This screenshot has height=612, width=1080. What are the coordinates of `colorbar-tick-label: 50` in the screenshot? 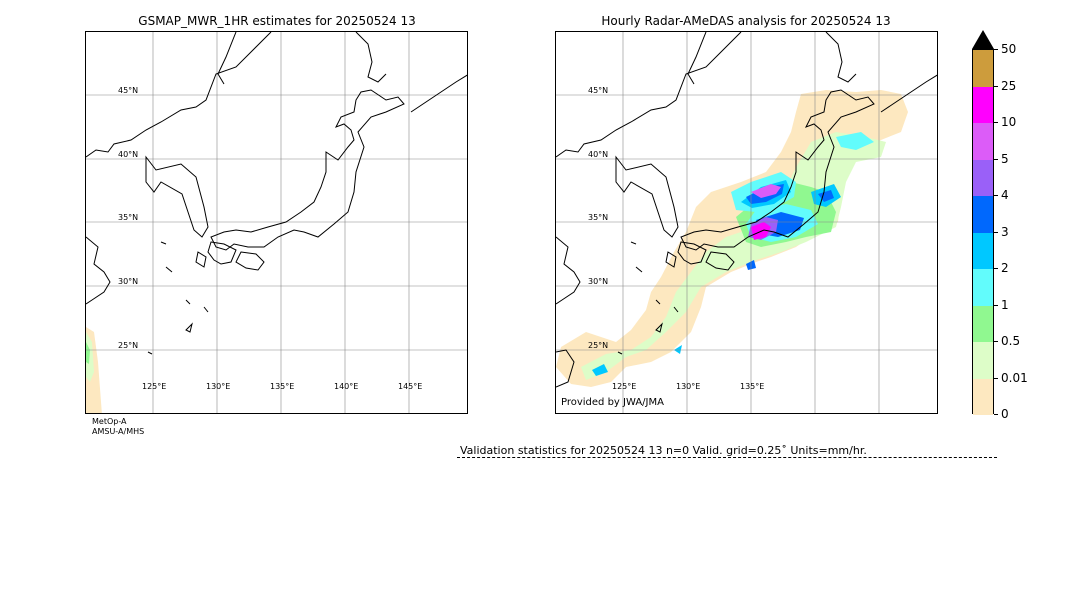 It's located at (1009, 49).